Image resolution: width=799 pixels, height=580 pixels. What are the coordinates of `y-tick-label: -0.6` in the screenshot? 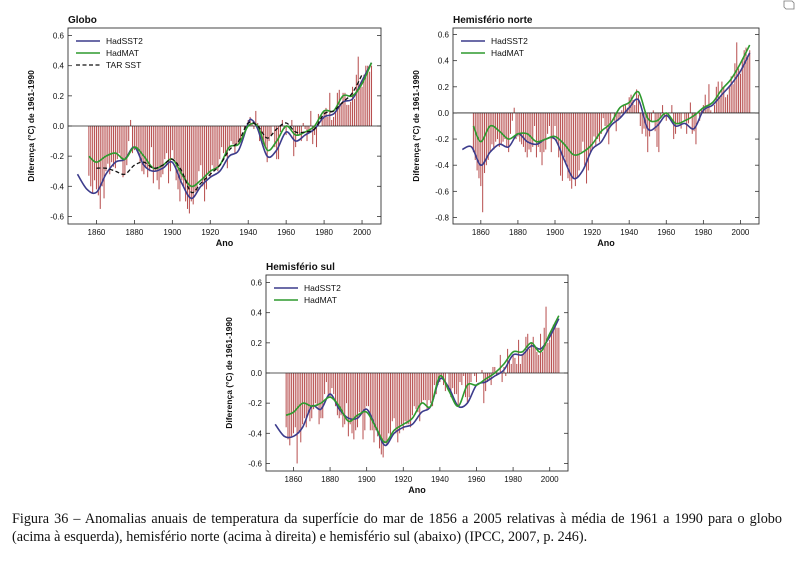 It's located at (57, 216).